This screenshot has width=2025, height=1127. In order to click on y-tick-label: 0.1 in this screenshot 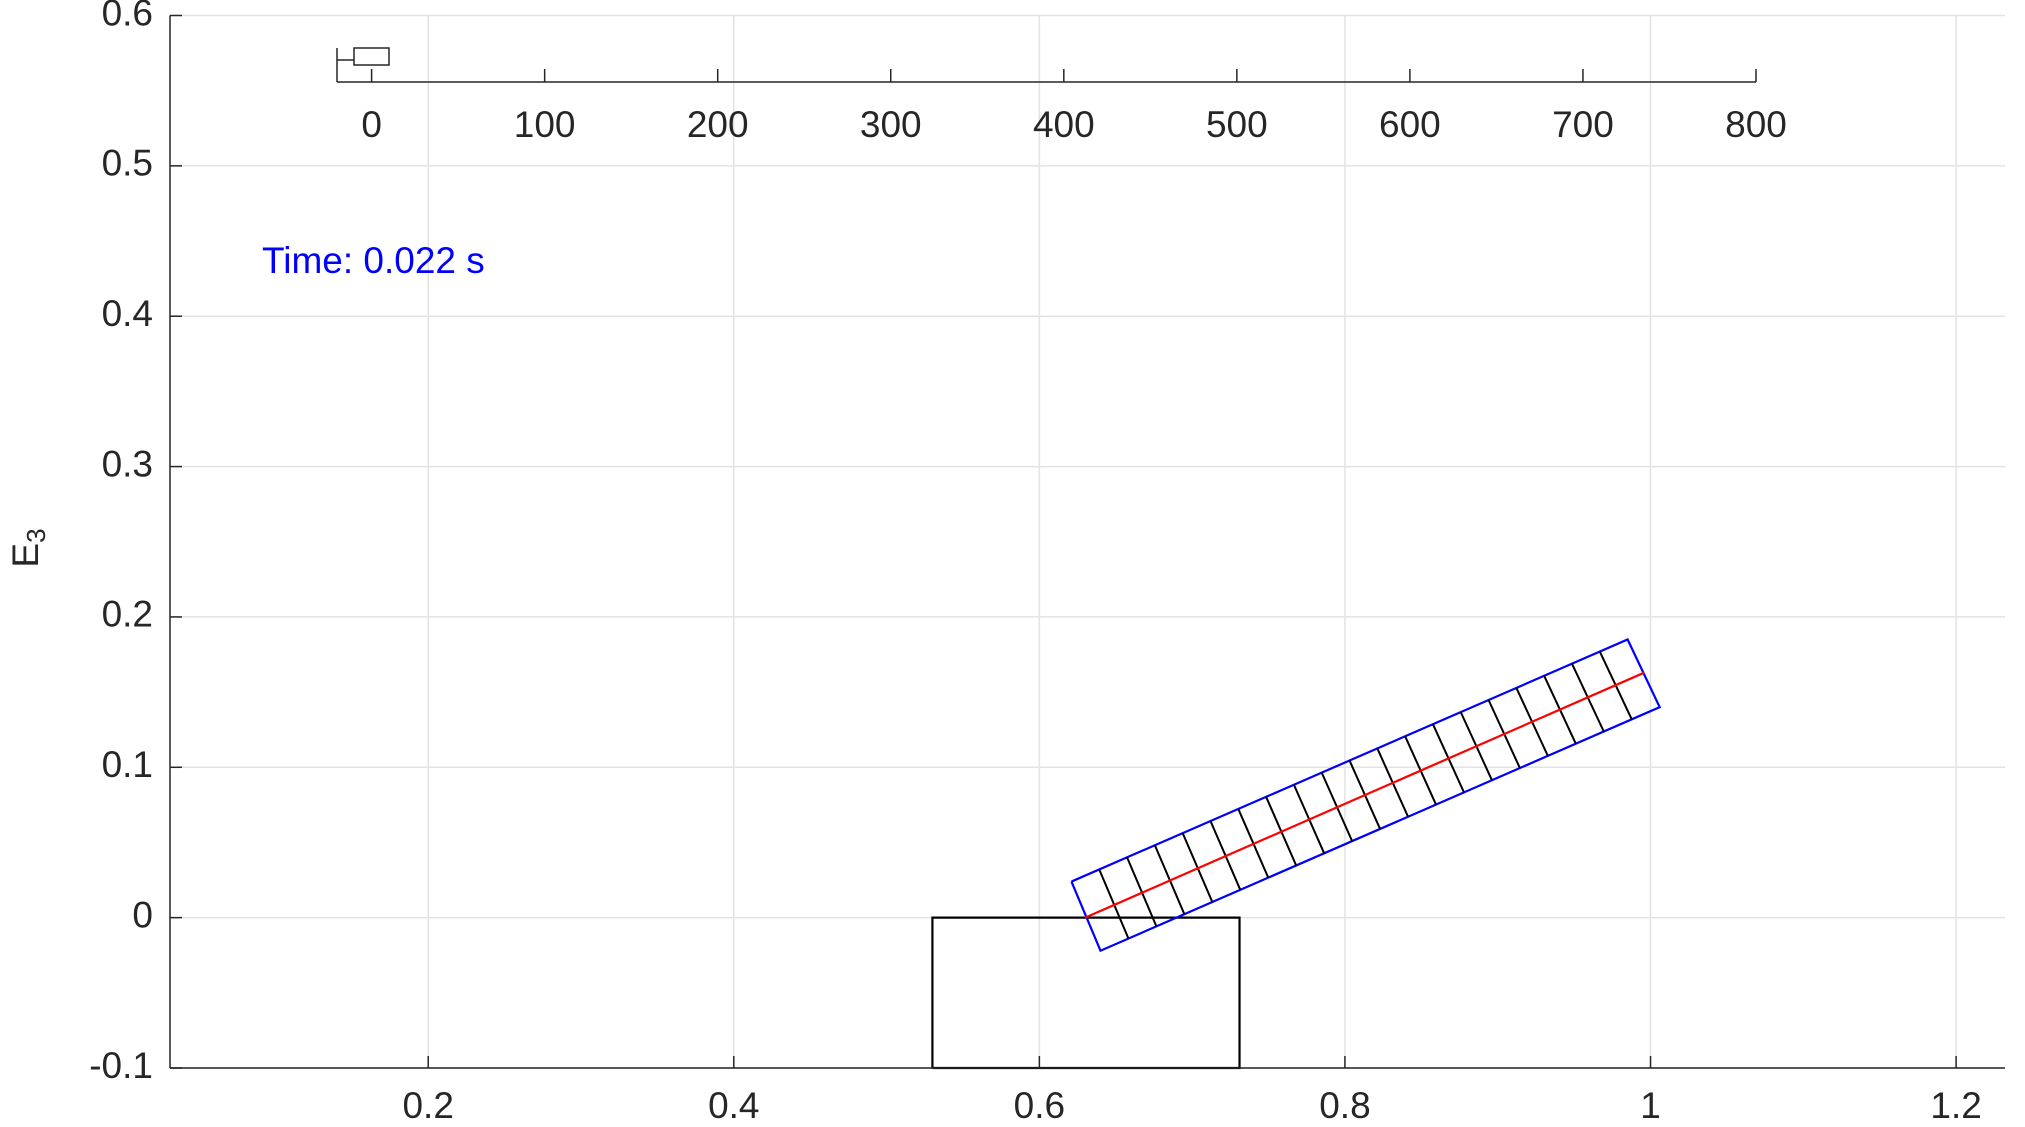, I will do `click(127, 764)`.